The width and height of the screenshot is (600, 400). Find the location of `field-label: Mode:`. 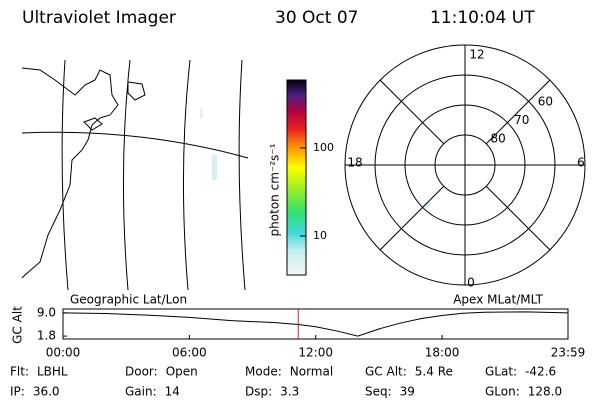

field-label: Mode: is located at coordinates (263, 372).